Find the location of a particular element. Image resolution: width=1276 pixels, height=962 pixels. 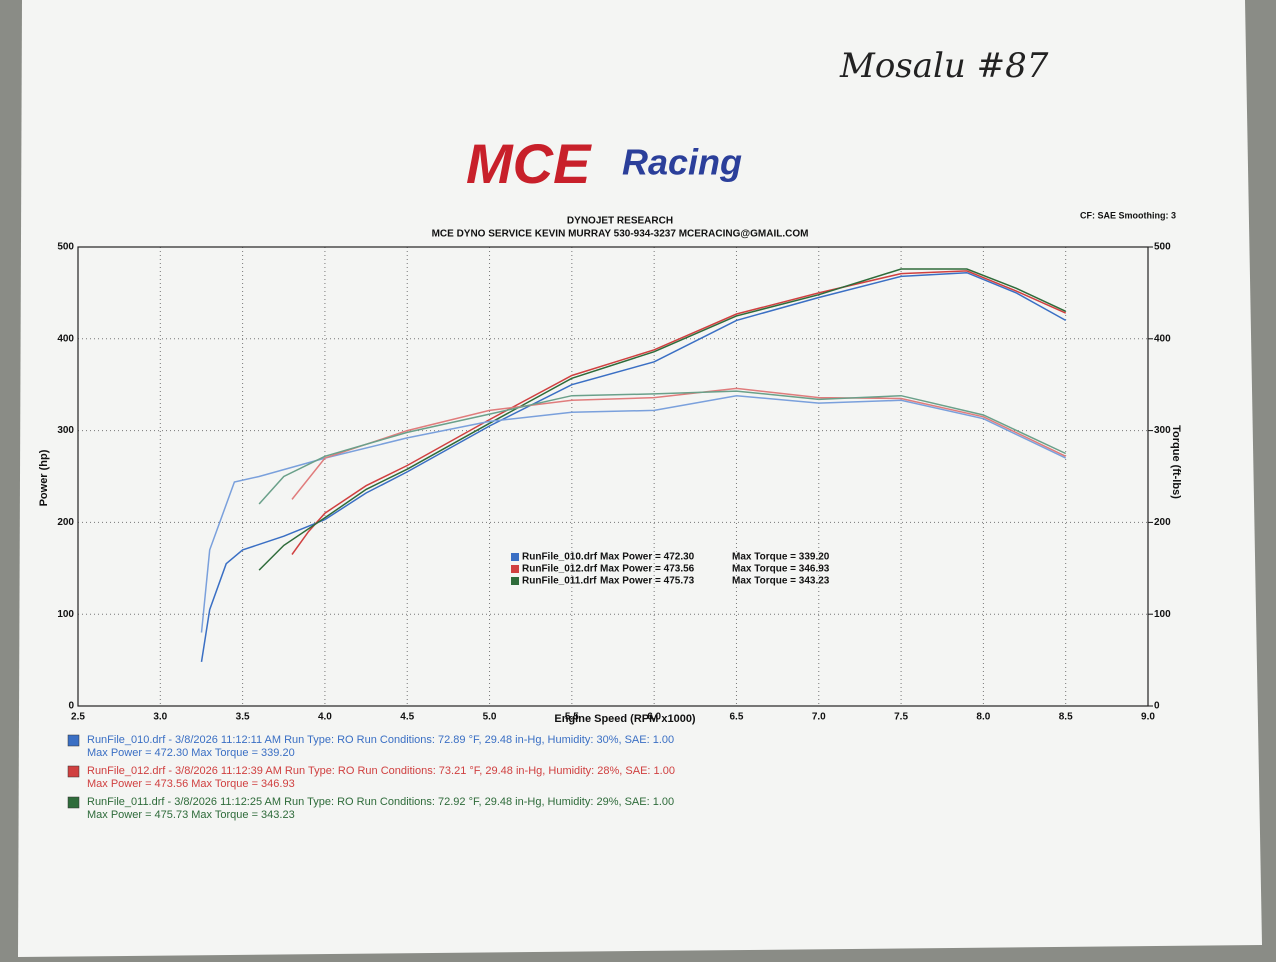

x-tick-label: 8.5 is located at coordinates (1066, 717).